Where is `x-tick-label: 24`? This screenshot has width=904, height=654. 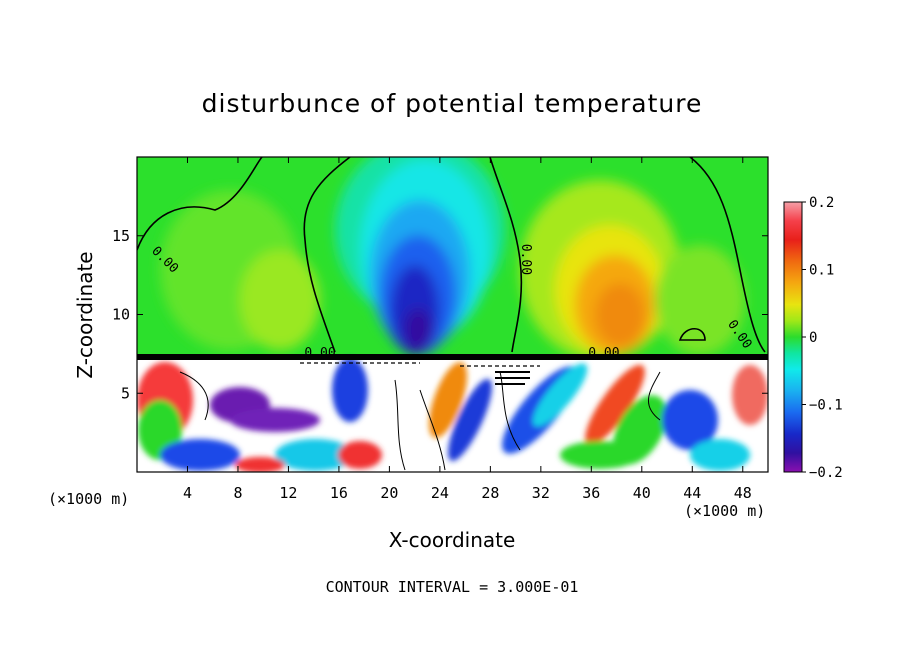
x-tick-label: 24 is located at coordinates (440, 493).